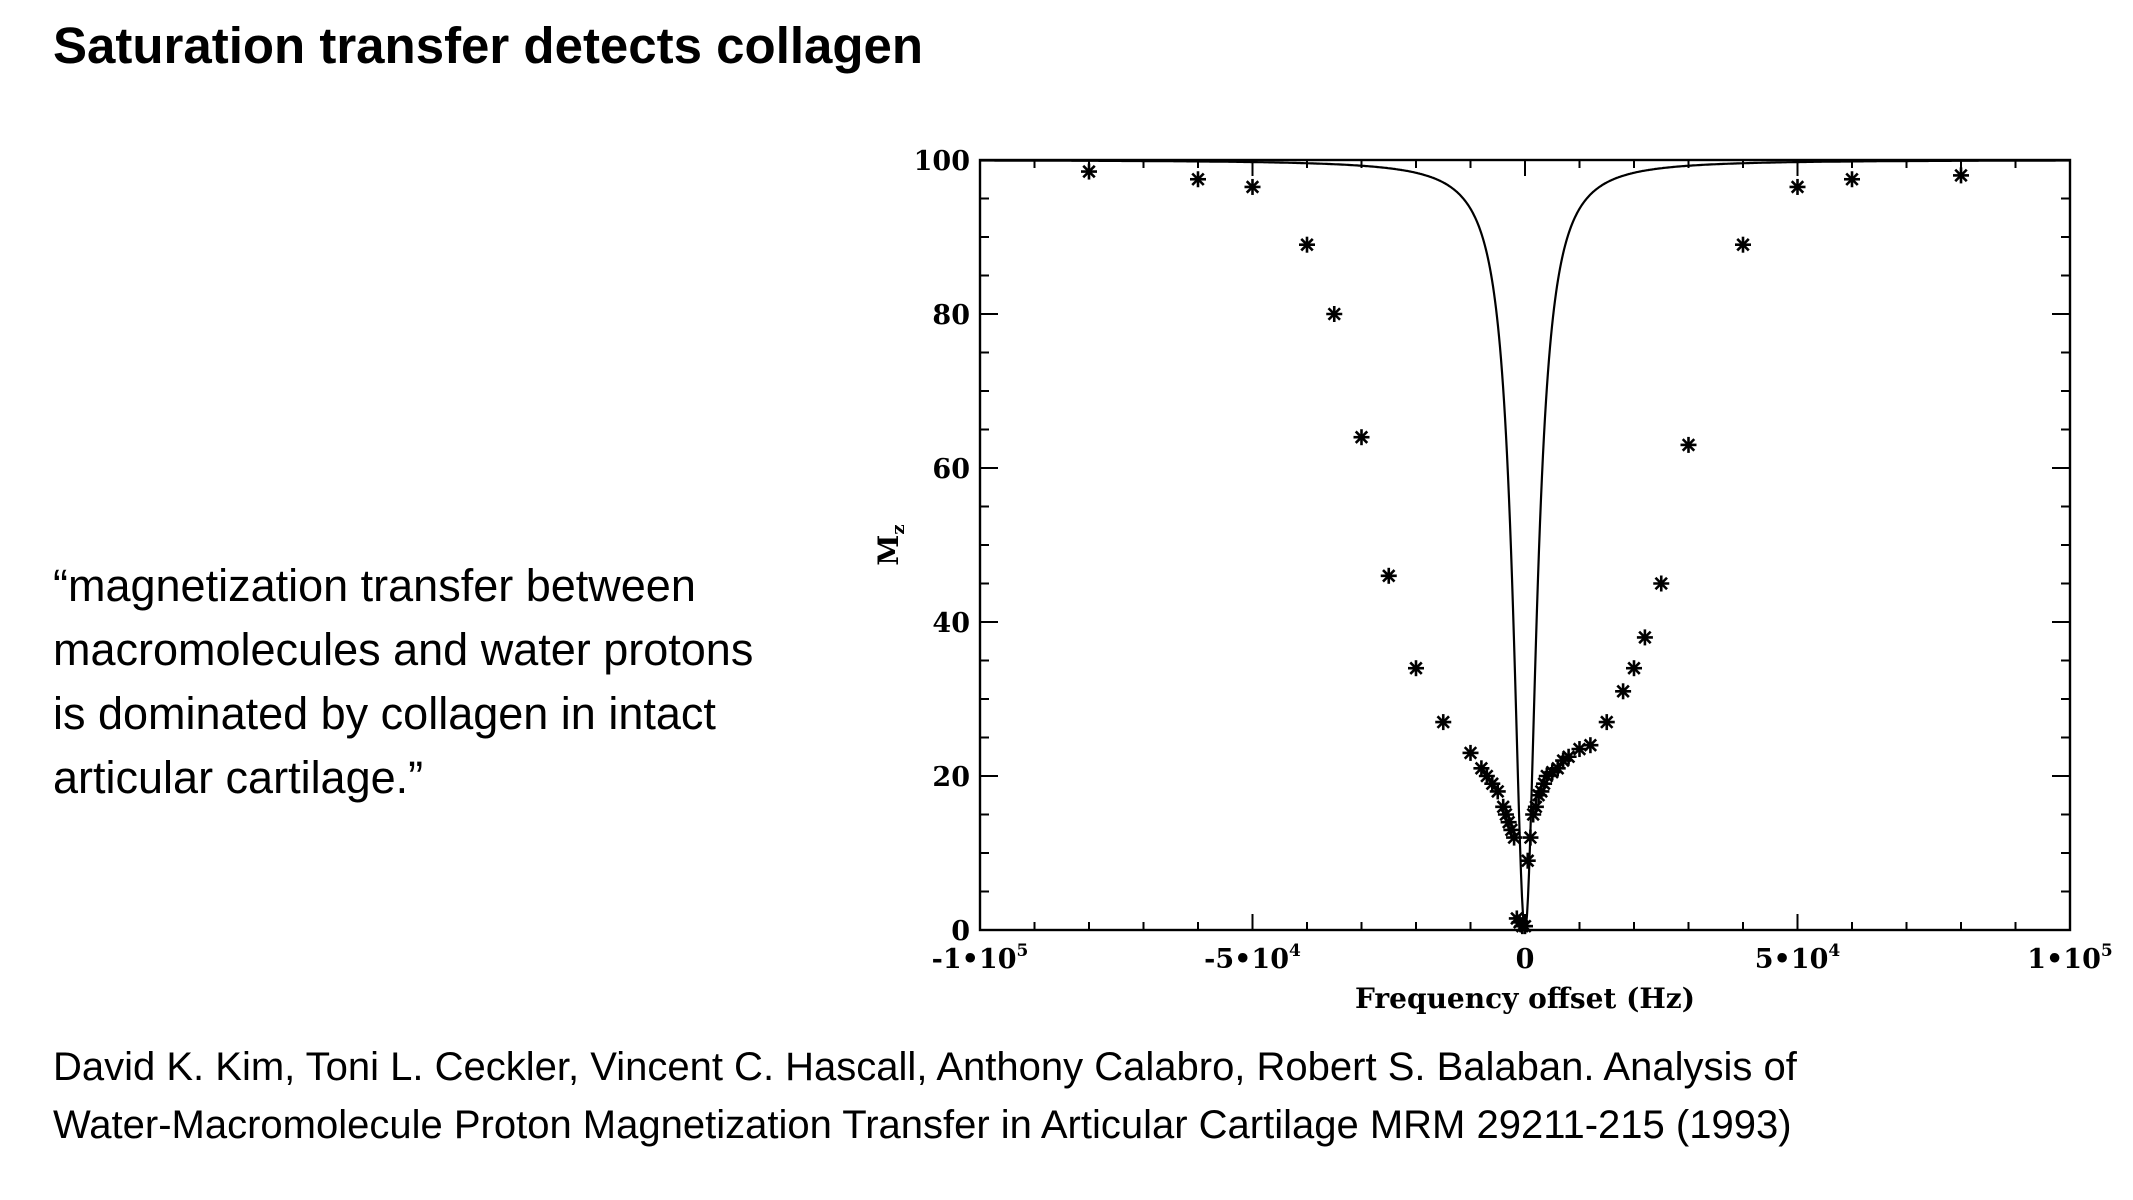 The width and height of the screenshot is (2133, 1200). What do you see at coordinates (942, 161) in the screenshot?
I see `y-tick-label: 100` at bounding box center [942, 161].